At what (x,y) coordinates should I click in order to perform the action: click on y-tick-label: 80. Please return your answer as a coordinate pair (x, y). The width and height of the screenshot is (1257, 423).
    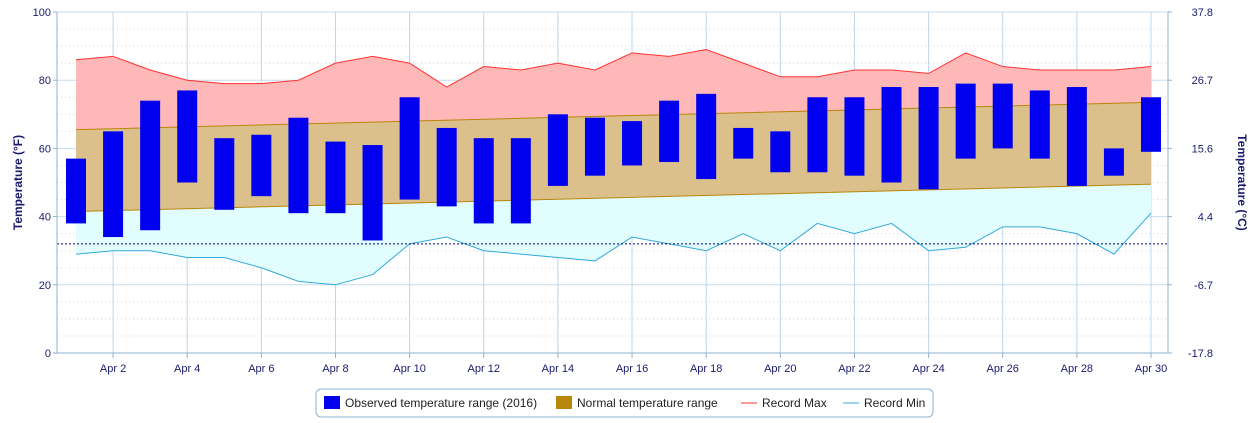
    Looking at the image, I should click on (45, 81).